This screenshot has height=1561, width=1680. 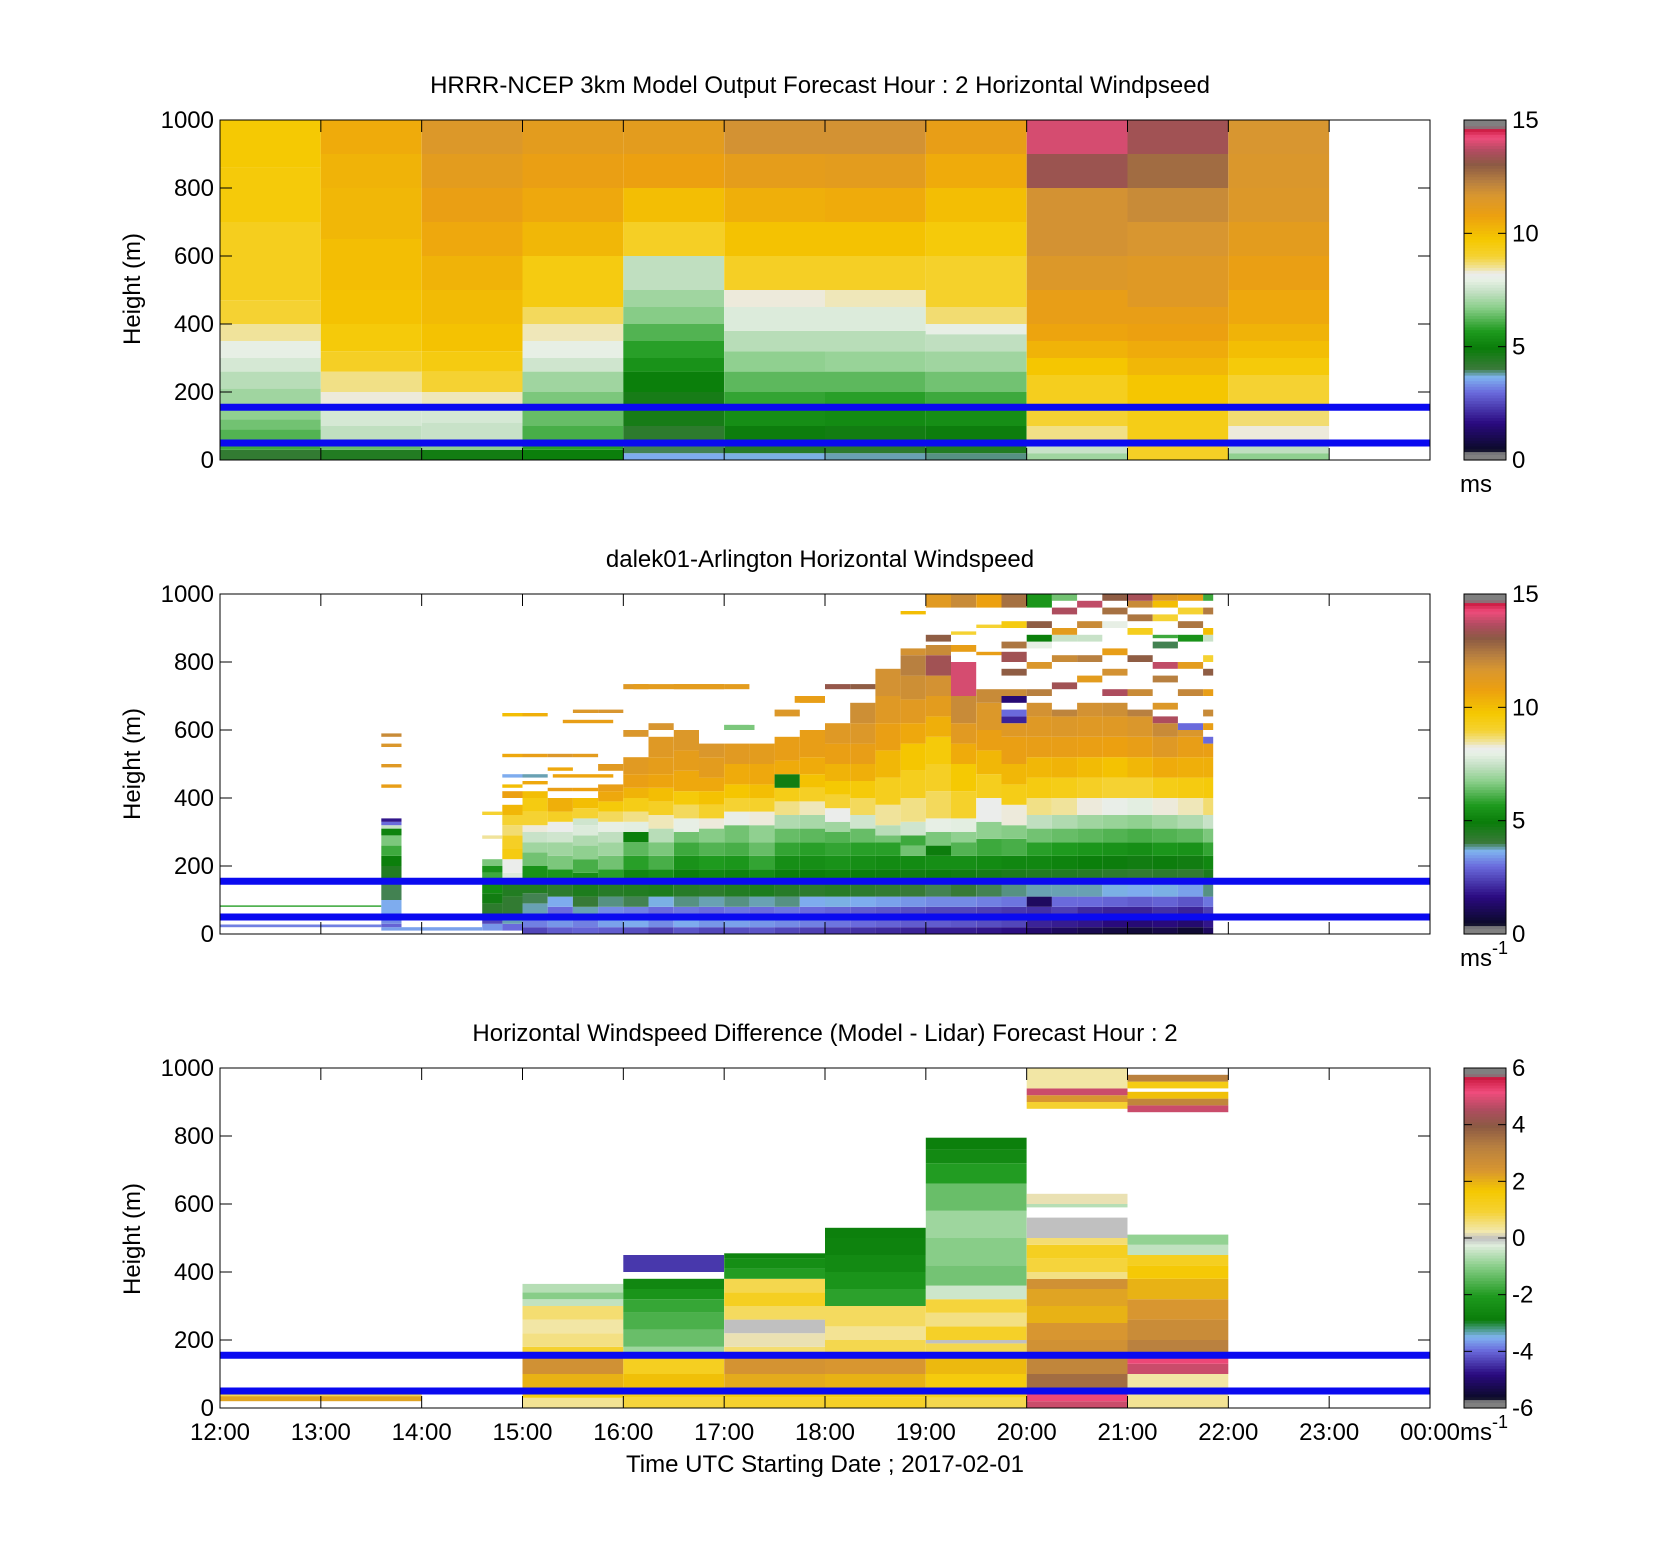 I want to click on y-axis-label: Height (m), so click(x=132, y=1239).